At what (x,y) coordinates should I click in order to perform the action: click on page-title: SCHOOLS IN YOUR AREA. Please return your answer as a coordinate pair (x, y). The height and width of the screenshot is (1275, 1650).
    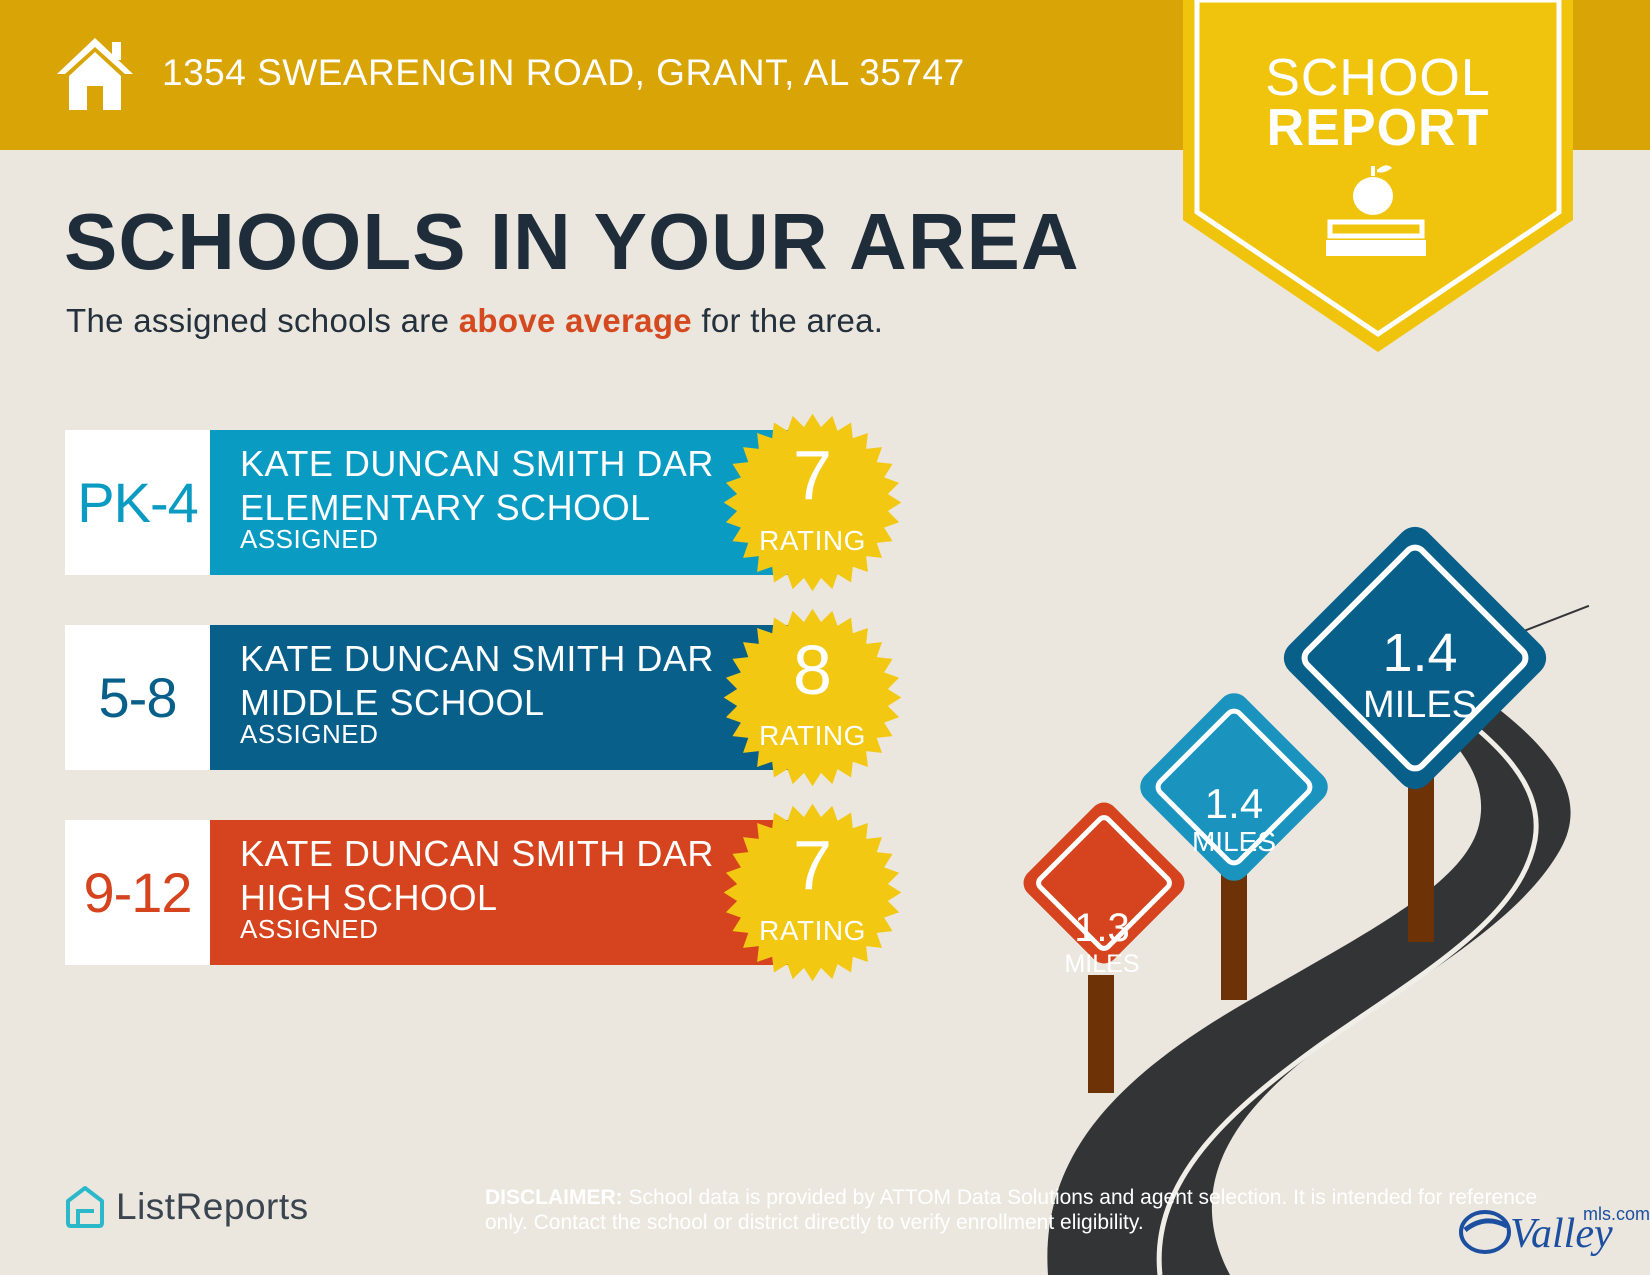
    Looking at the image, I should click on (572, 241).